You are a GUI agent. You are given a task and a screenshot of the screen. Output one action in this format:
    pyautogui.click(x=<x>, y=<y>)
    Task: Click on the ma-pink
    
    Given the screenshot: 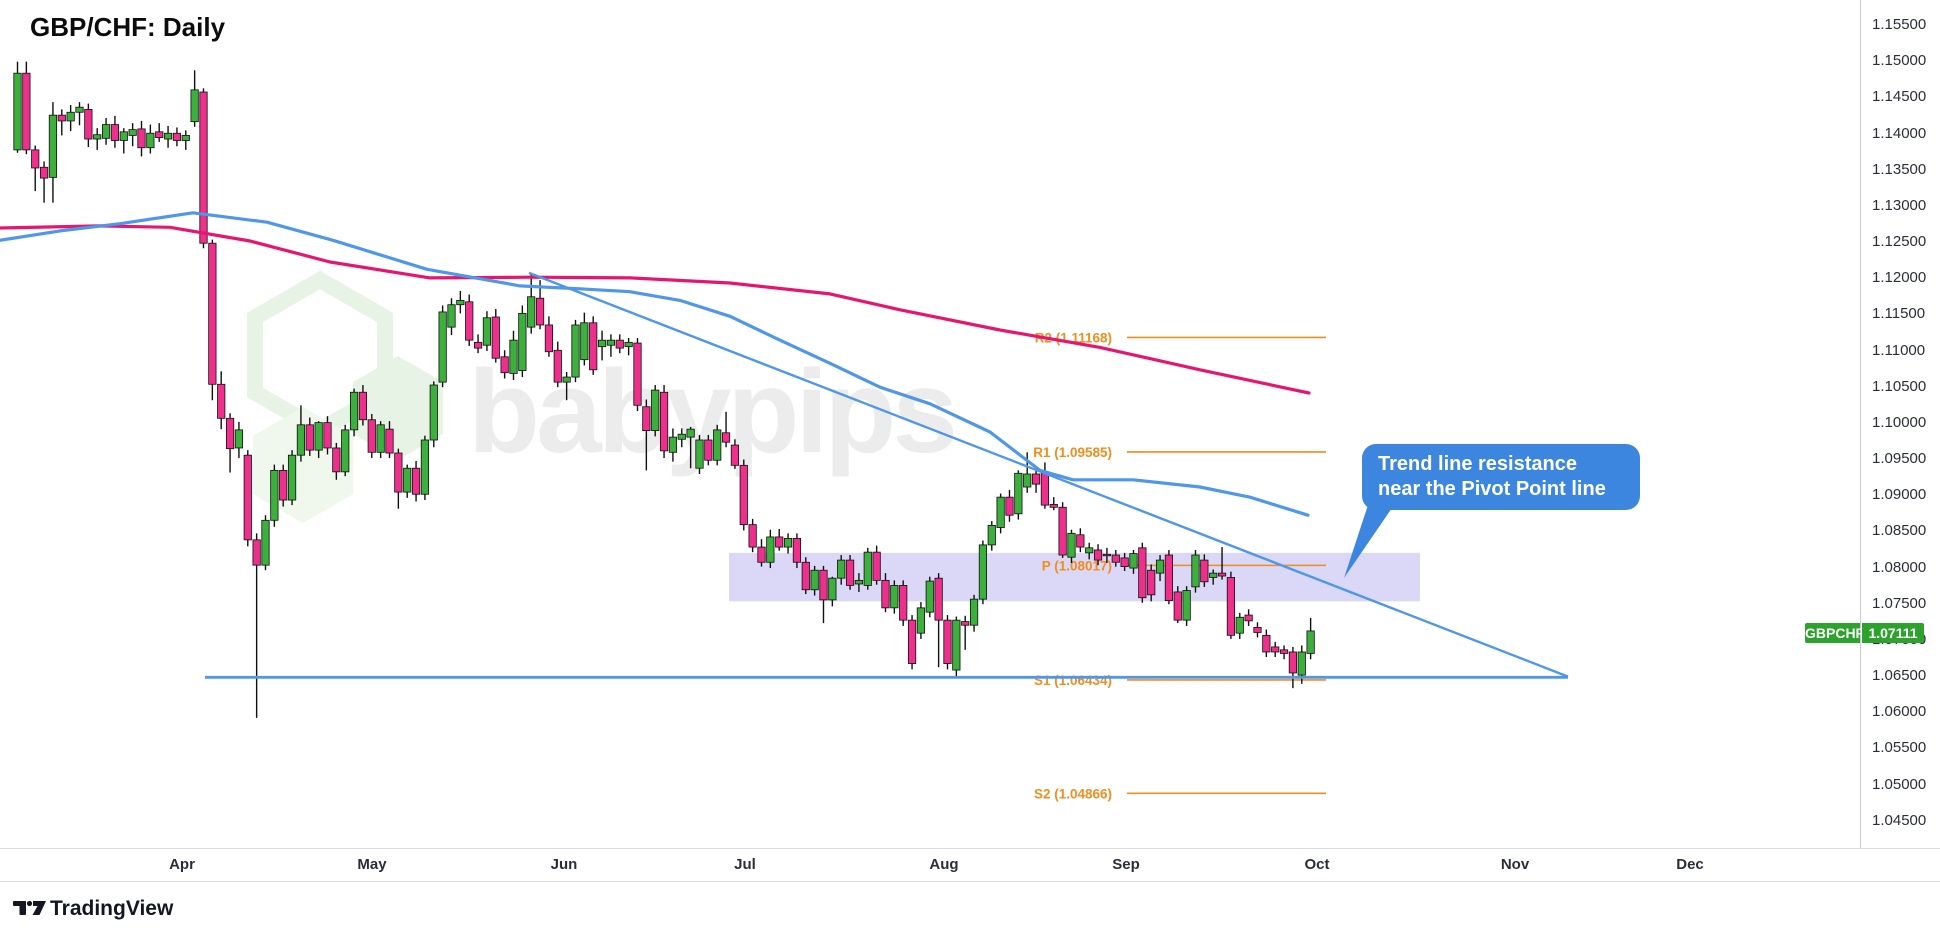 What is the action you would take?
    pyautogui.click(x=655, y=309)
    